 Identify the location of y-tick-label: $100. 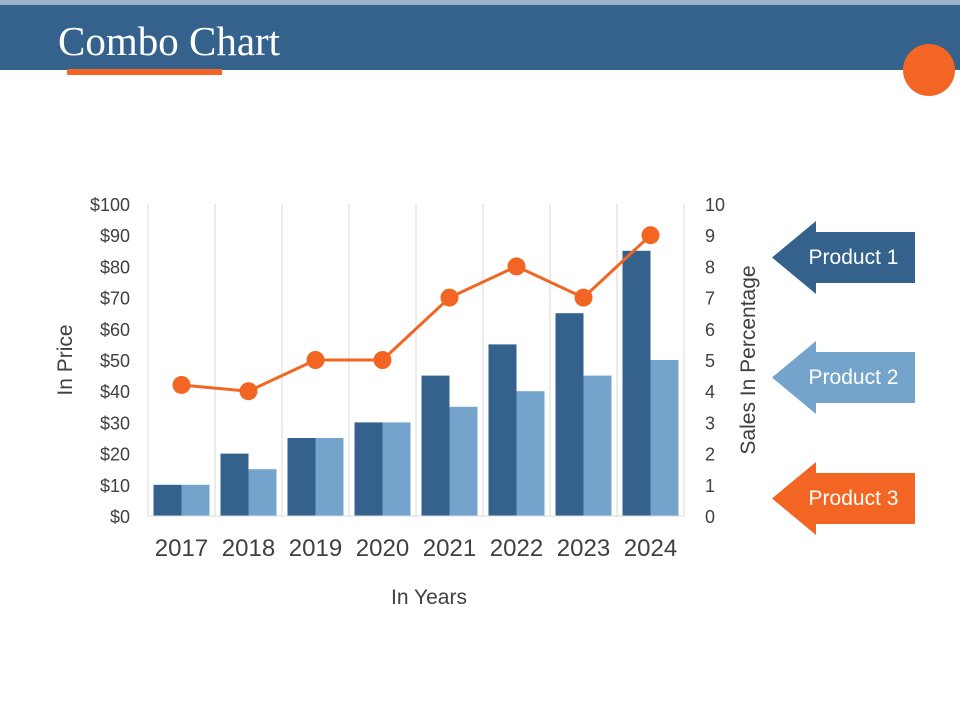
(110, 205).